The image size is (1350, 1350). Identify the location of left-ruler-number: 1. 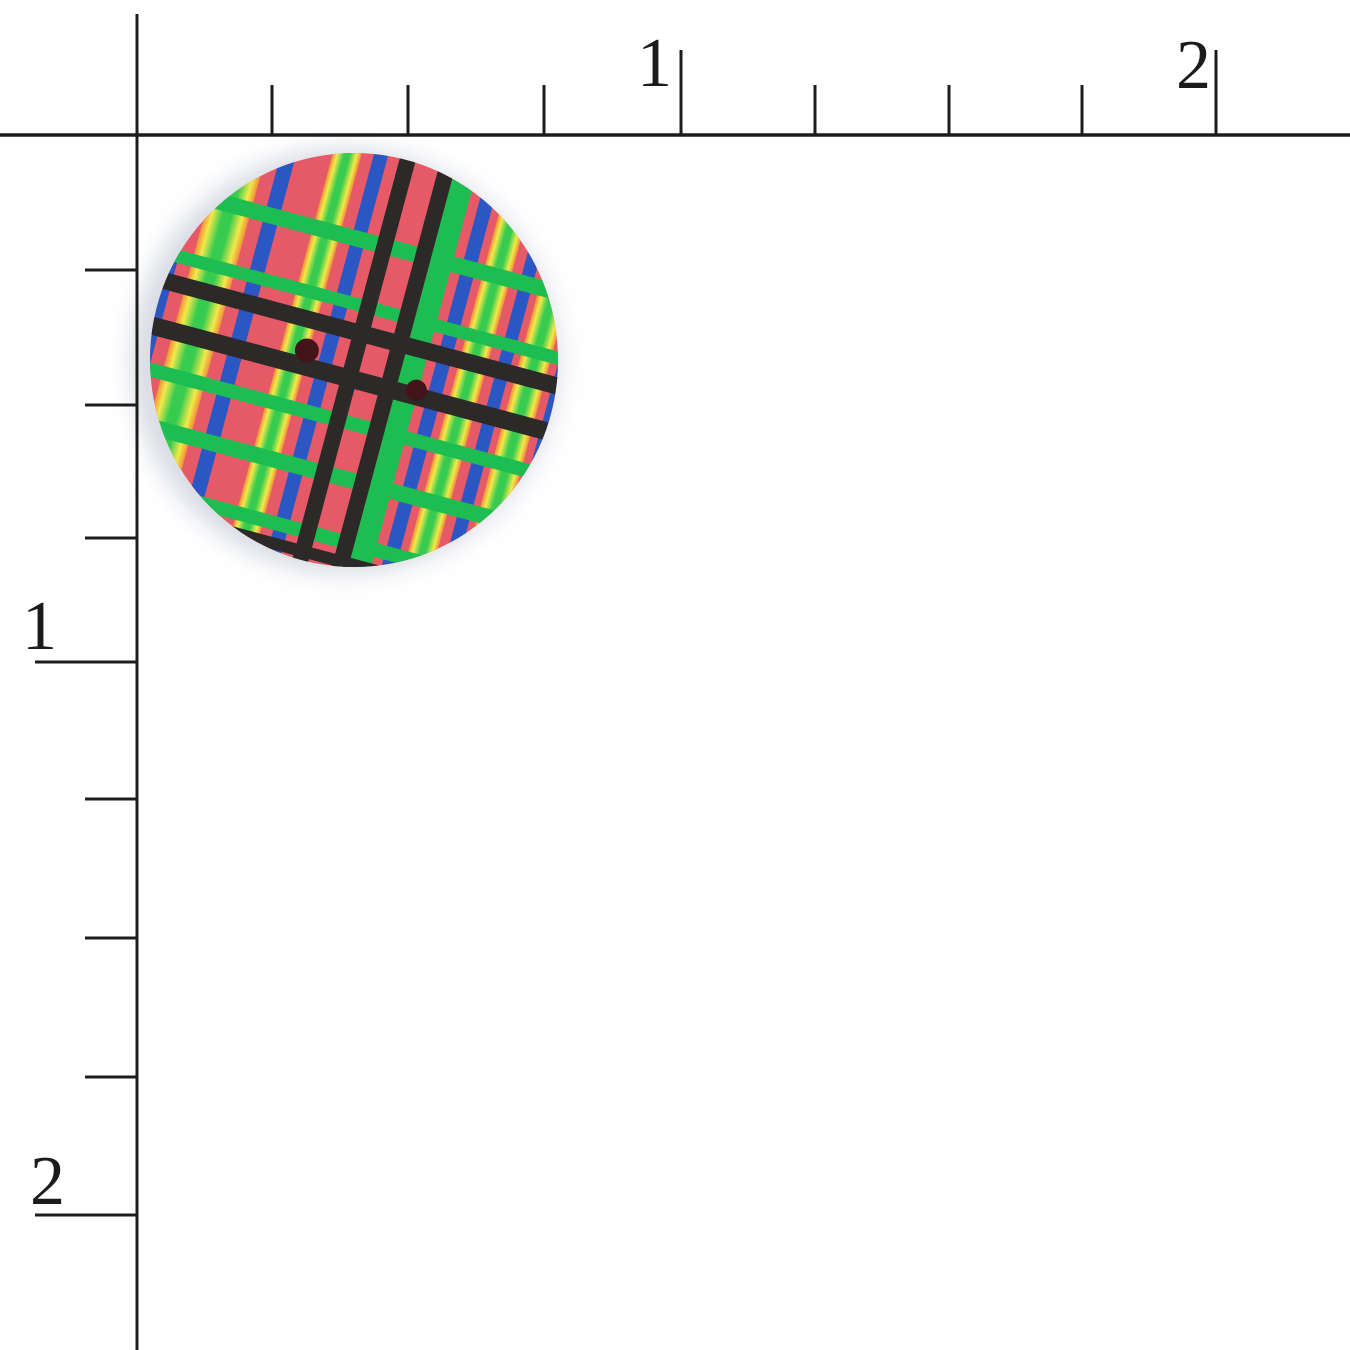
(39, 626).